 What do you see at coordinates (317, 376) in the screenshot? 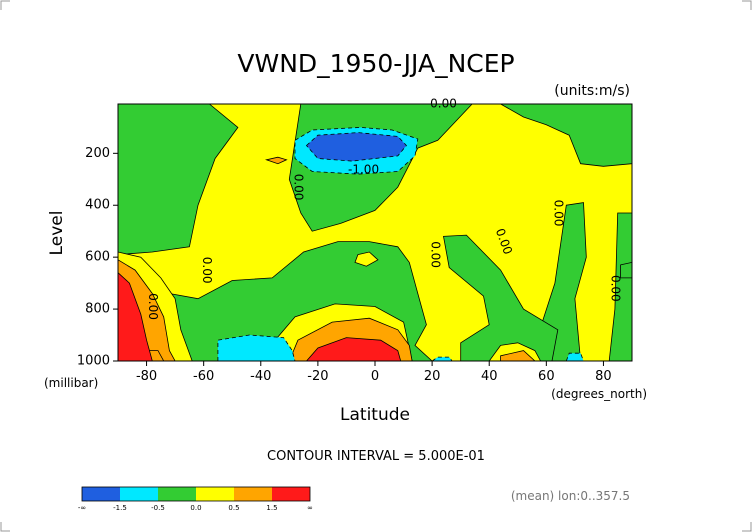
I see `x-tick-label-3: -20` at bounding box center [317, 376].